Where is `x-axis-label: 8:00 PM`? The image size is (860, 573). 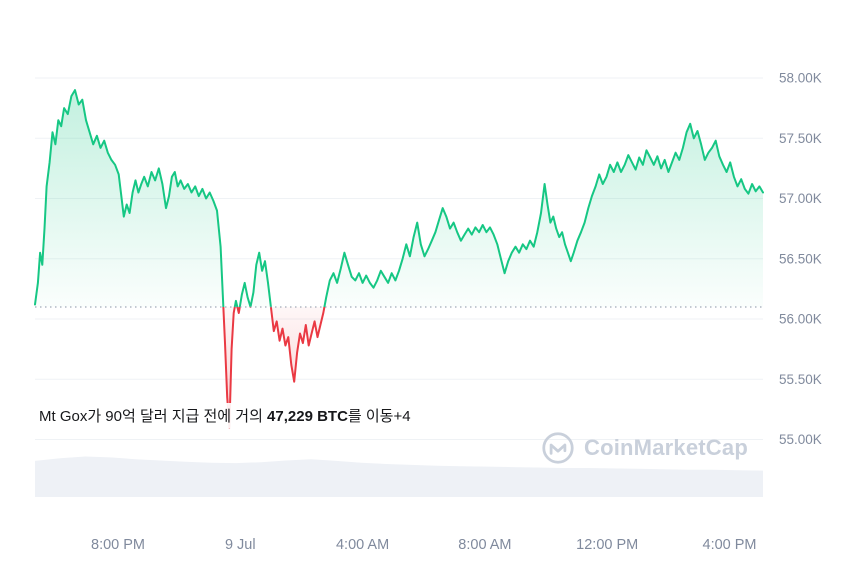 x-axis-label: 8:00 PM is located at coordinates (118, 545).